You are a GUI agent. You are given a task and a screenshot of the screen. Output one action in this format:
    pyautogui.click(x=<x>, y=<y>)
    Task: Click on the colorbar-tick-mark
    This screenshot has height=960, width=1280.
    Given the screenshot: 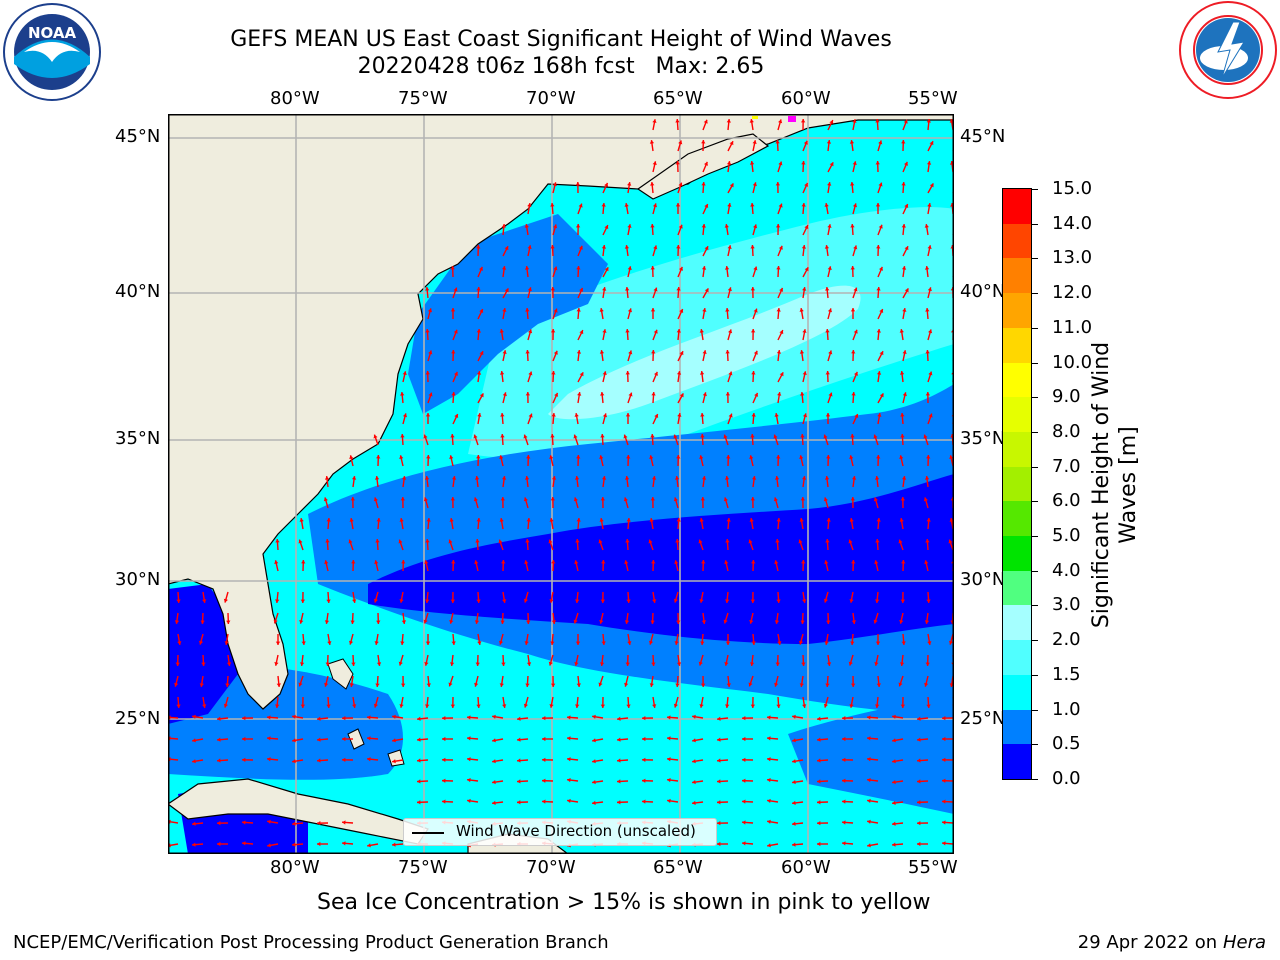 What is the action you would take?
    pyautogui.click(x=1035, y=398)
    